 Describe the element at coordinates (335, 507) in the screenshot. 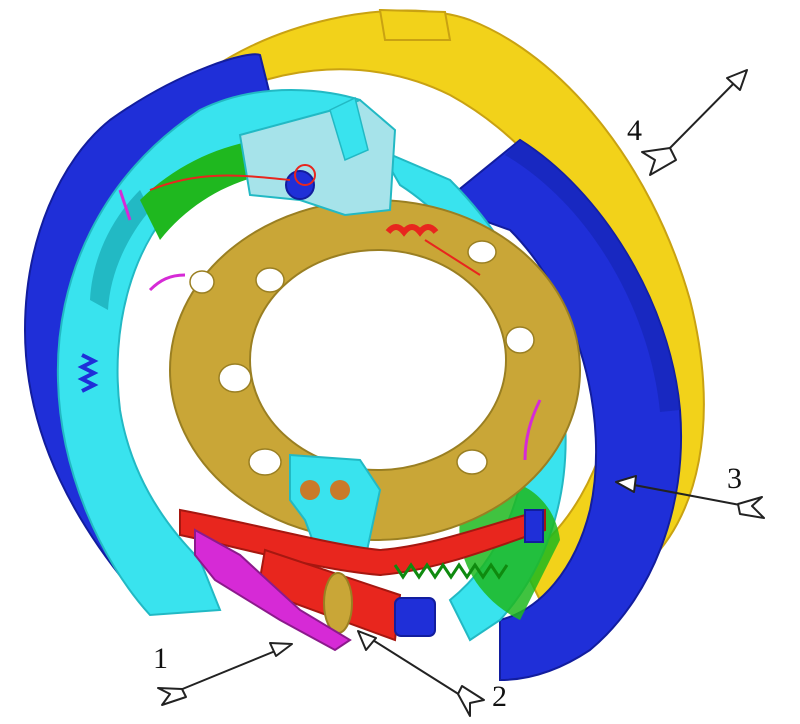

I see `lower-anchor-bracket` at that location.